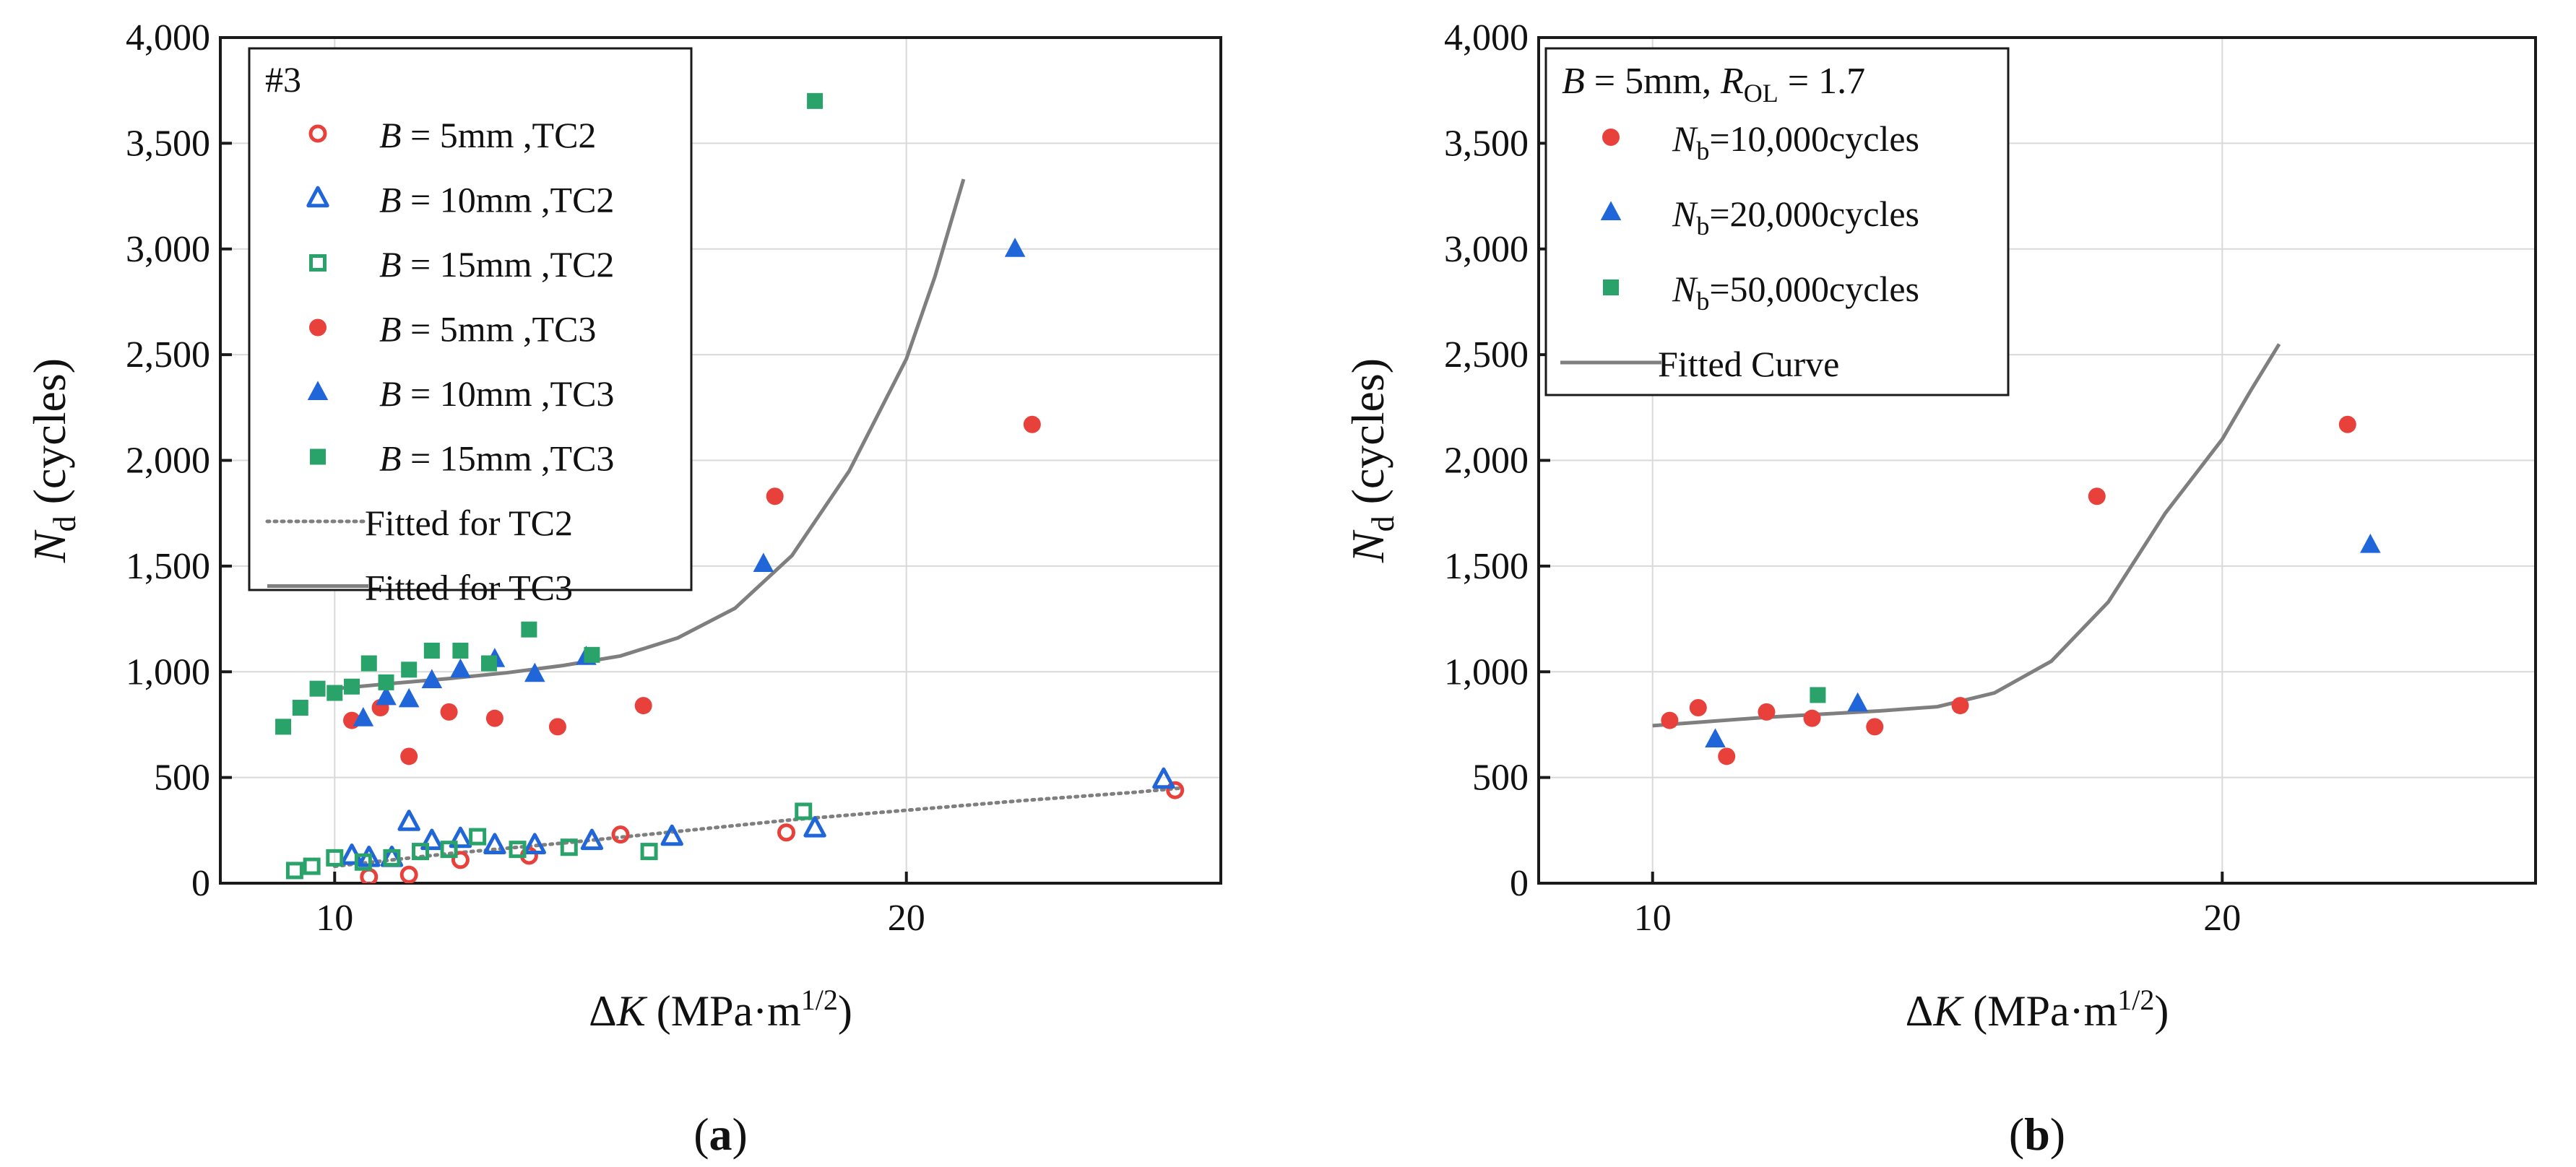  I want to click on legend-label: B = 15mm ,TC2, so click(496, 264).